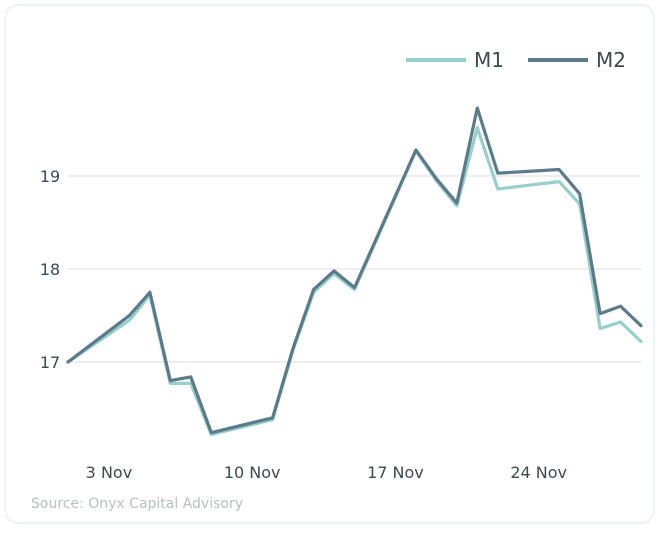 The width and height of the screenshot is (661, 536). What do you see at coordinates (252, 472) in the screenshot?
I see `x-tick-label: 10 Nov` at bounding box center [252, 472].